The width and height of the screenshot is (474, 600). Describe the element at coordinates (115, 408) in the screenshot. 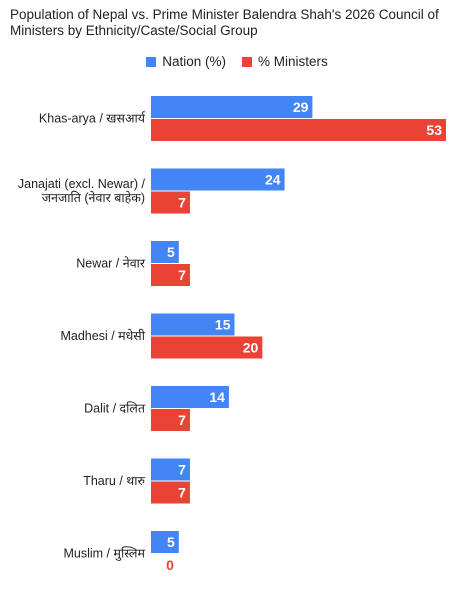

I see `category-label: Dalit / दलित` at that location.